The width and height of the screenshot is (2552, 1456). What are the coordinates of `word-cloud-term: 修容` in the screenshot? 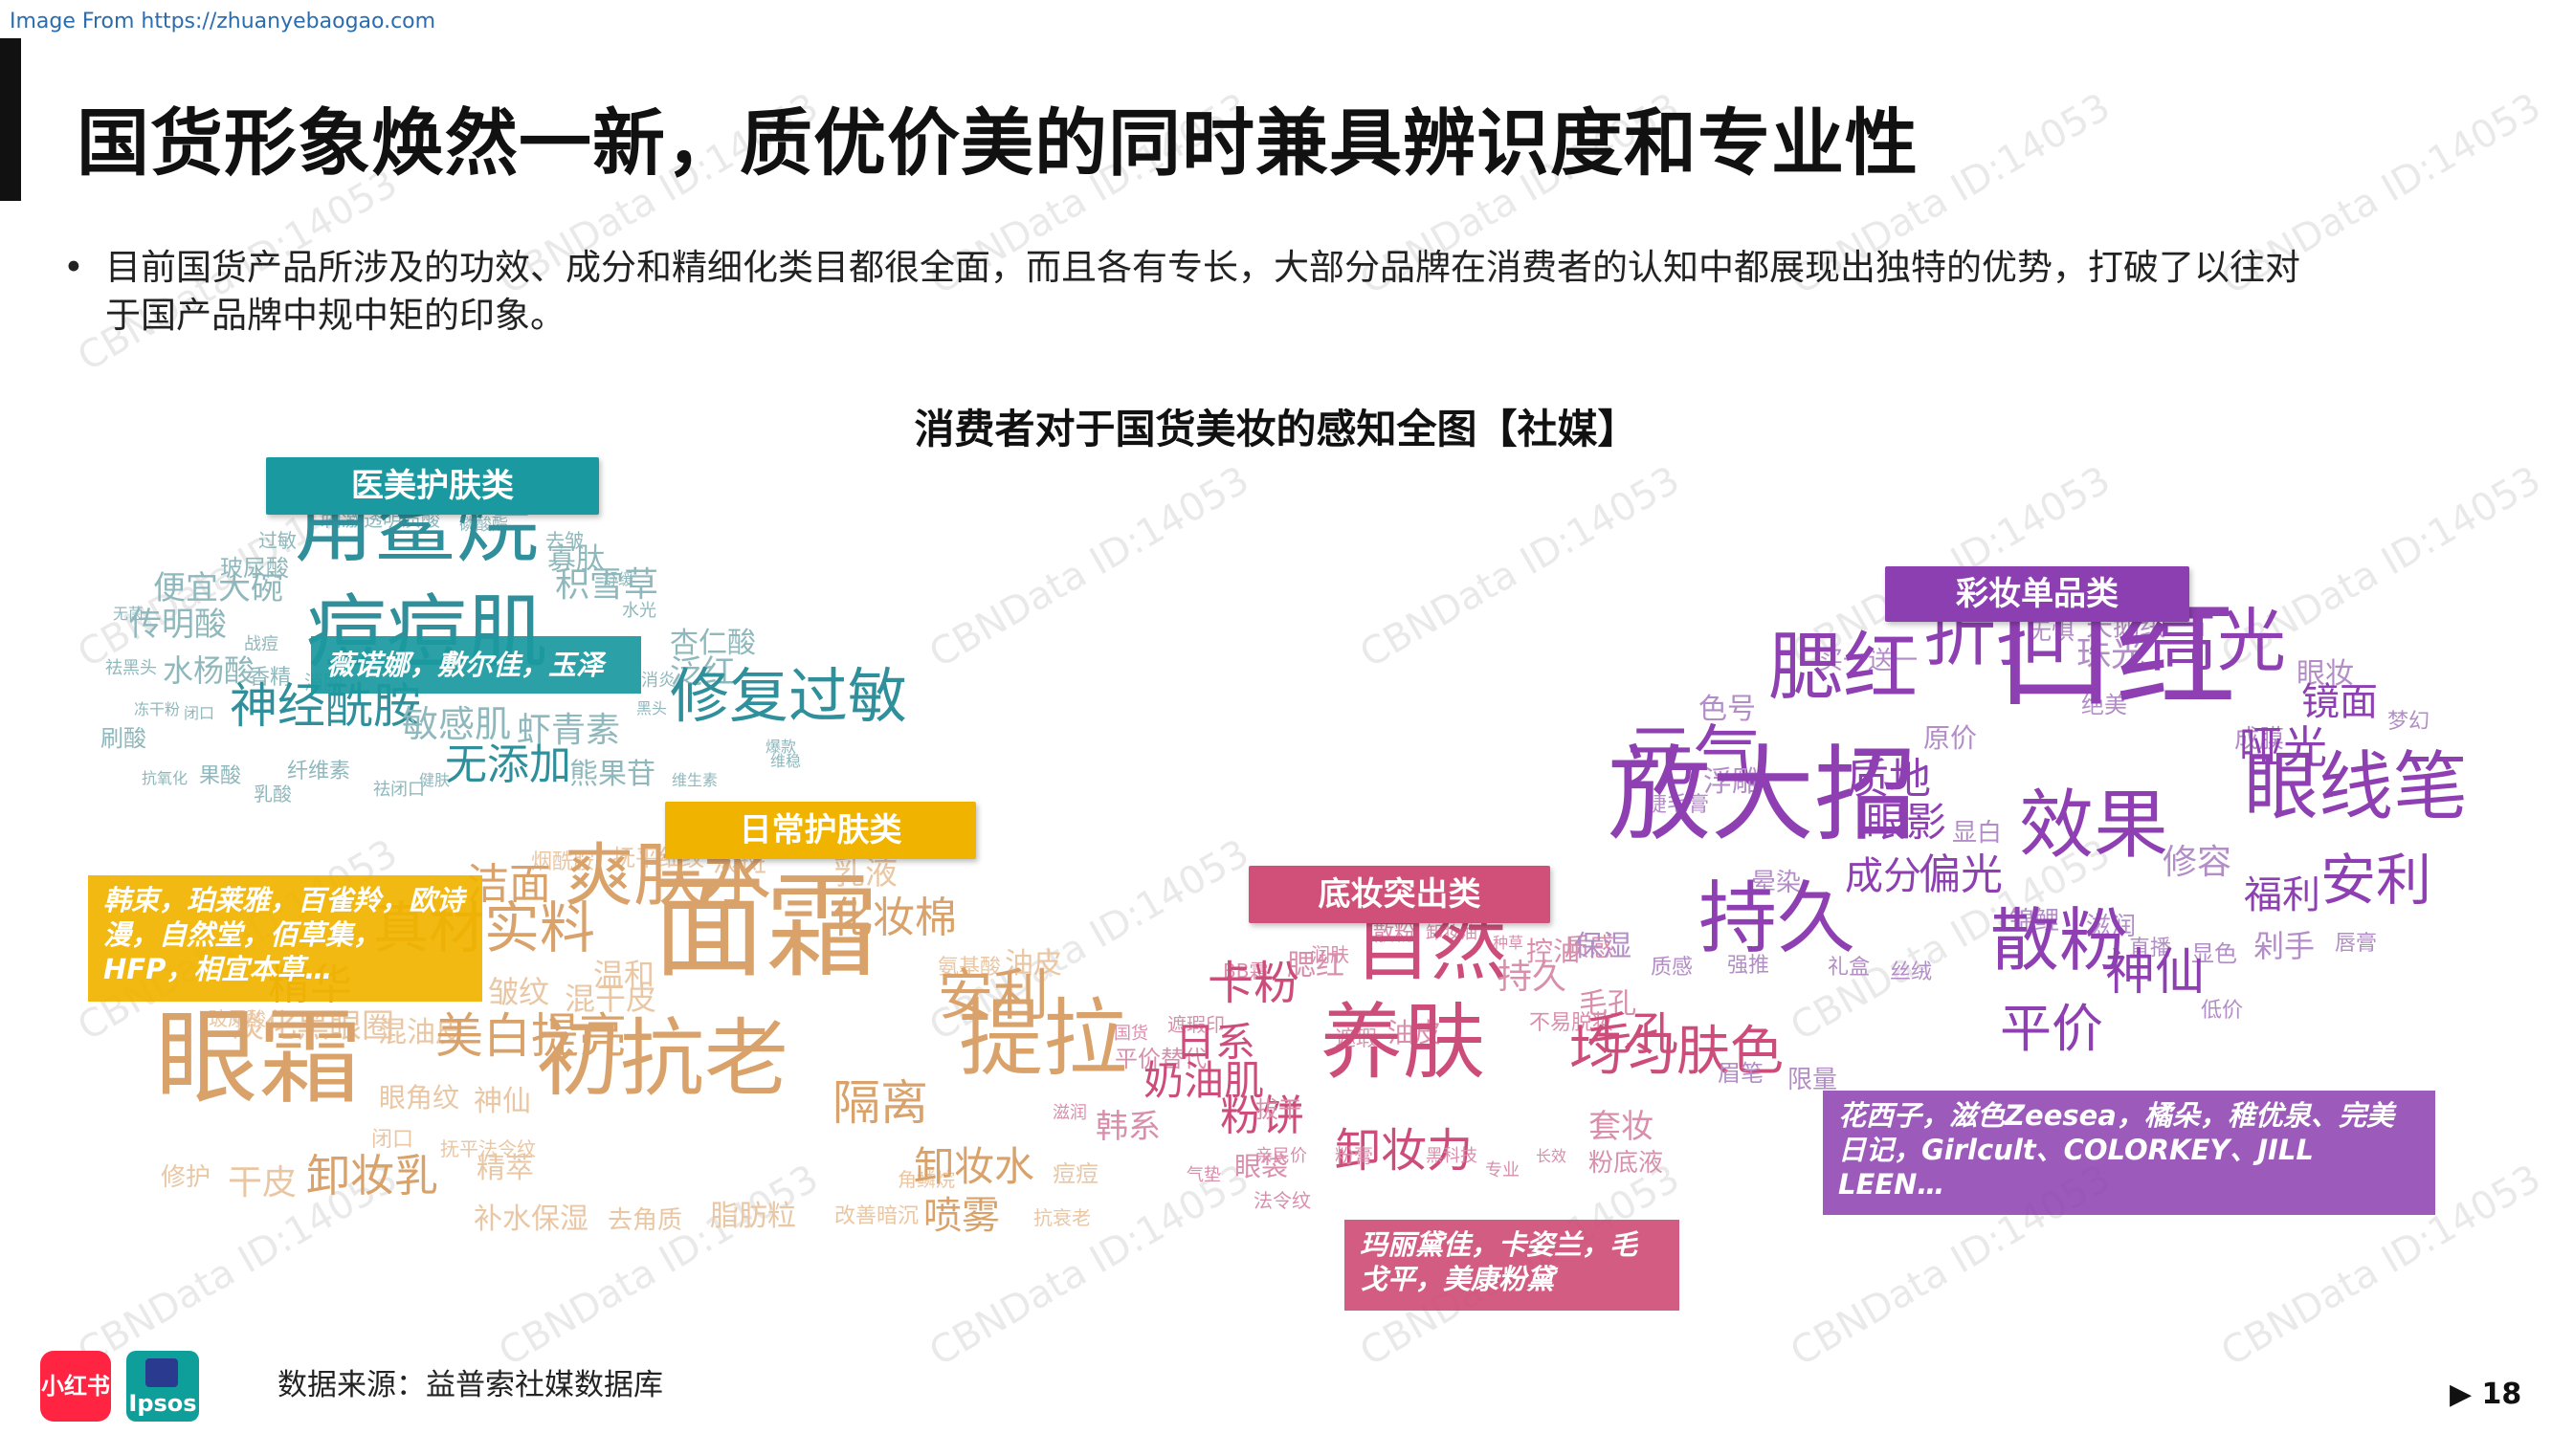 It's located at (2197, 863).